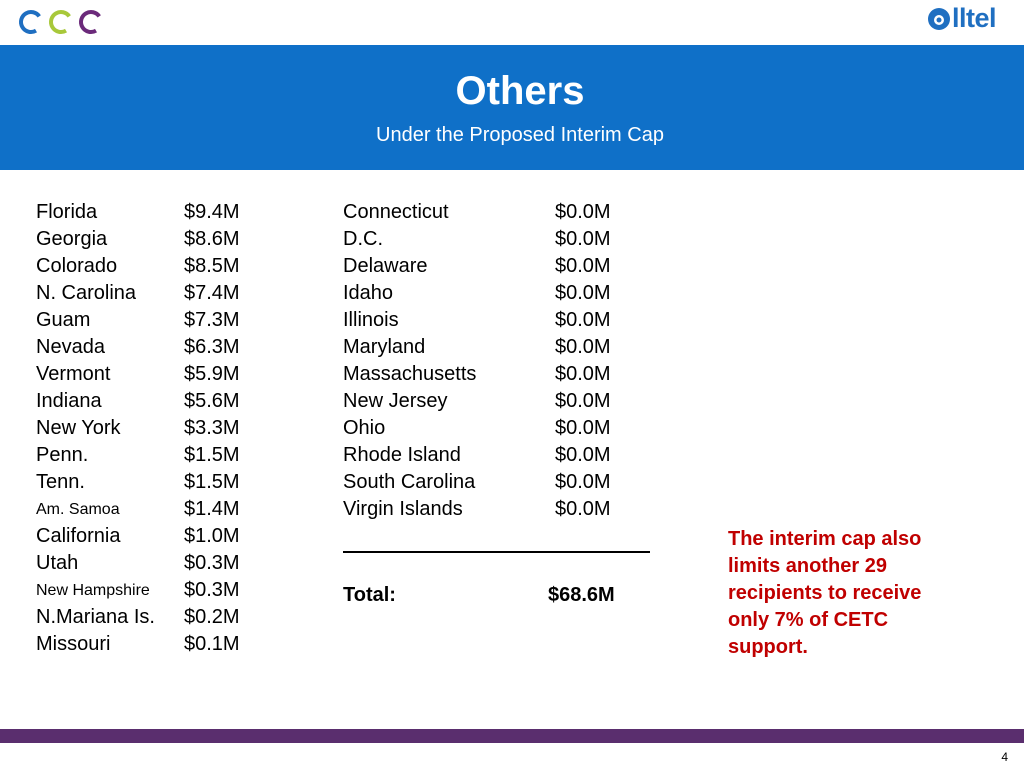 The width and height of the screenshot is (1024, 768). I want to click on state-name: Virgin Islands, so click(403, 509).